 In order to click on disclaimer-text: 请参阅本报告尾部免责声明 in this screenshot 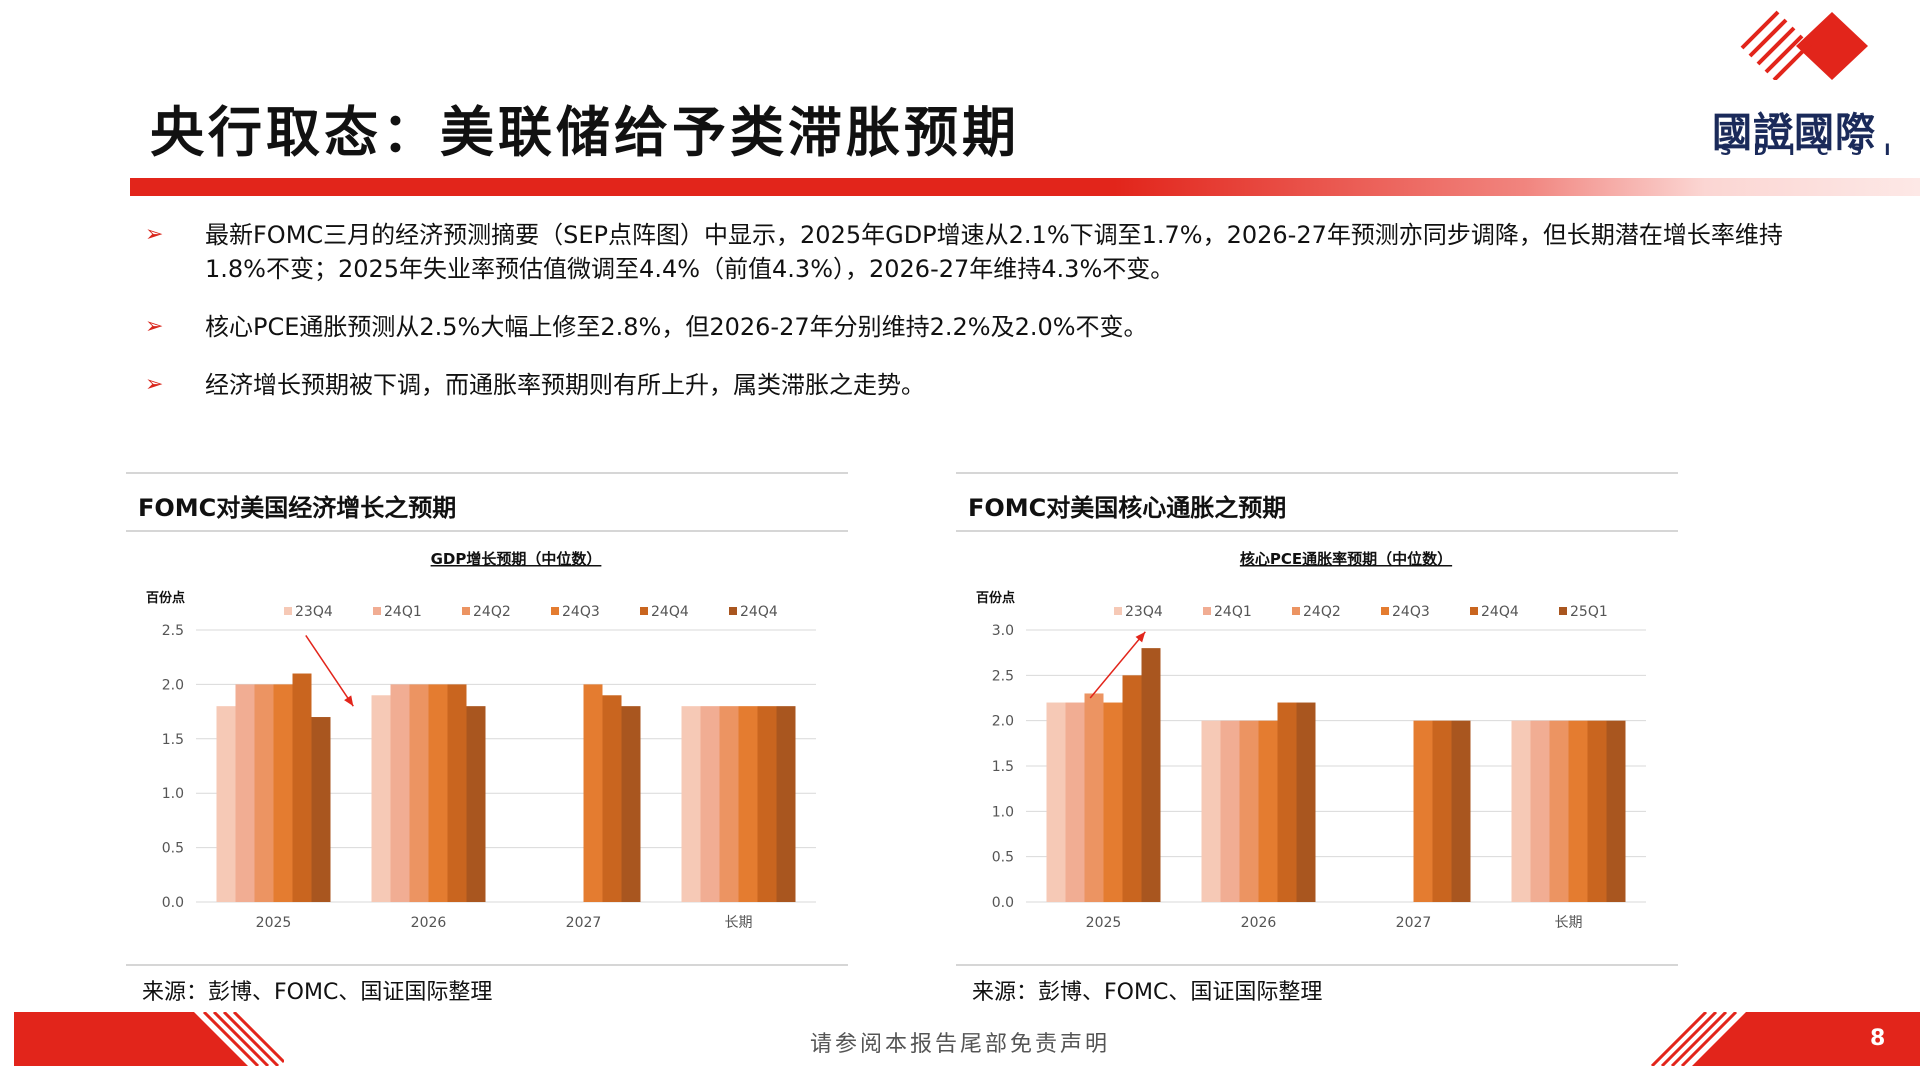, I will do `click(959, 1044)`.